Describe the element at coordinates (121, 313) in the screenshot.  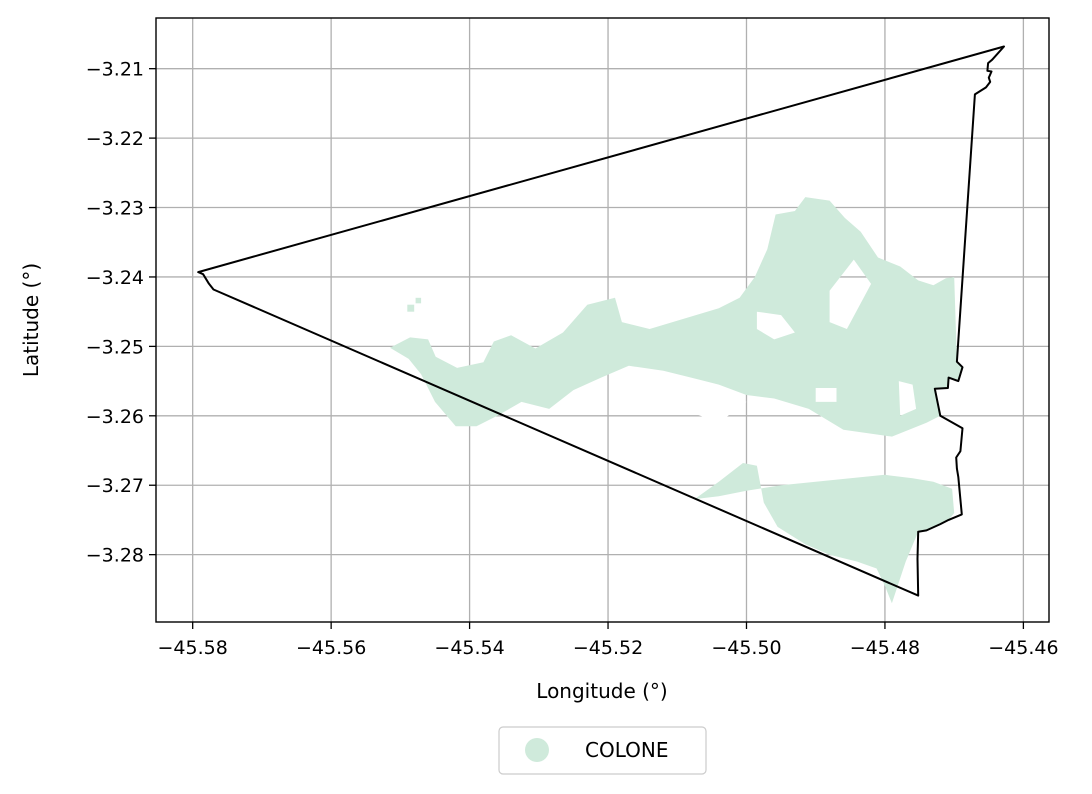
I see `y-axis-ticks: −3.21 −3.22 −3.23 −3.24 −3.25 −3.26 −3.27 −3.28` at that location.